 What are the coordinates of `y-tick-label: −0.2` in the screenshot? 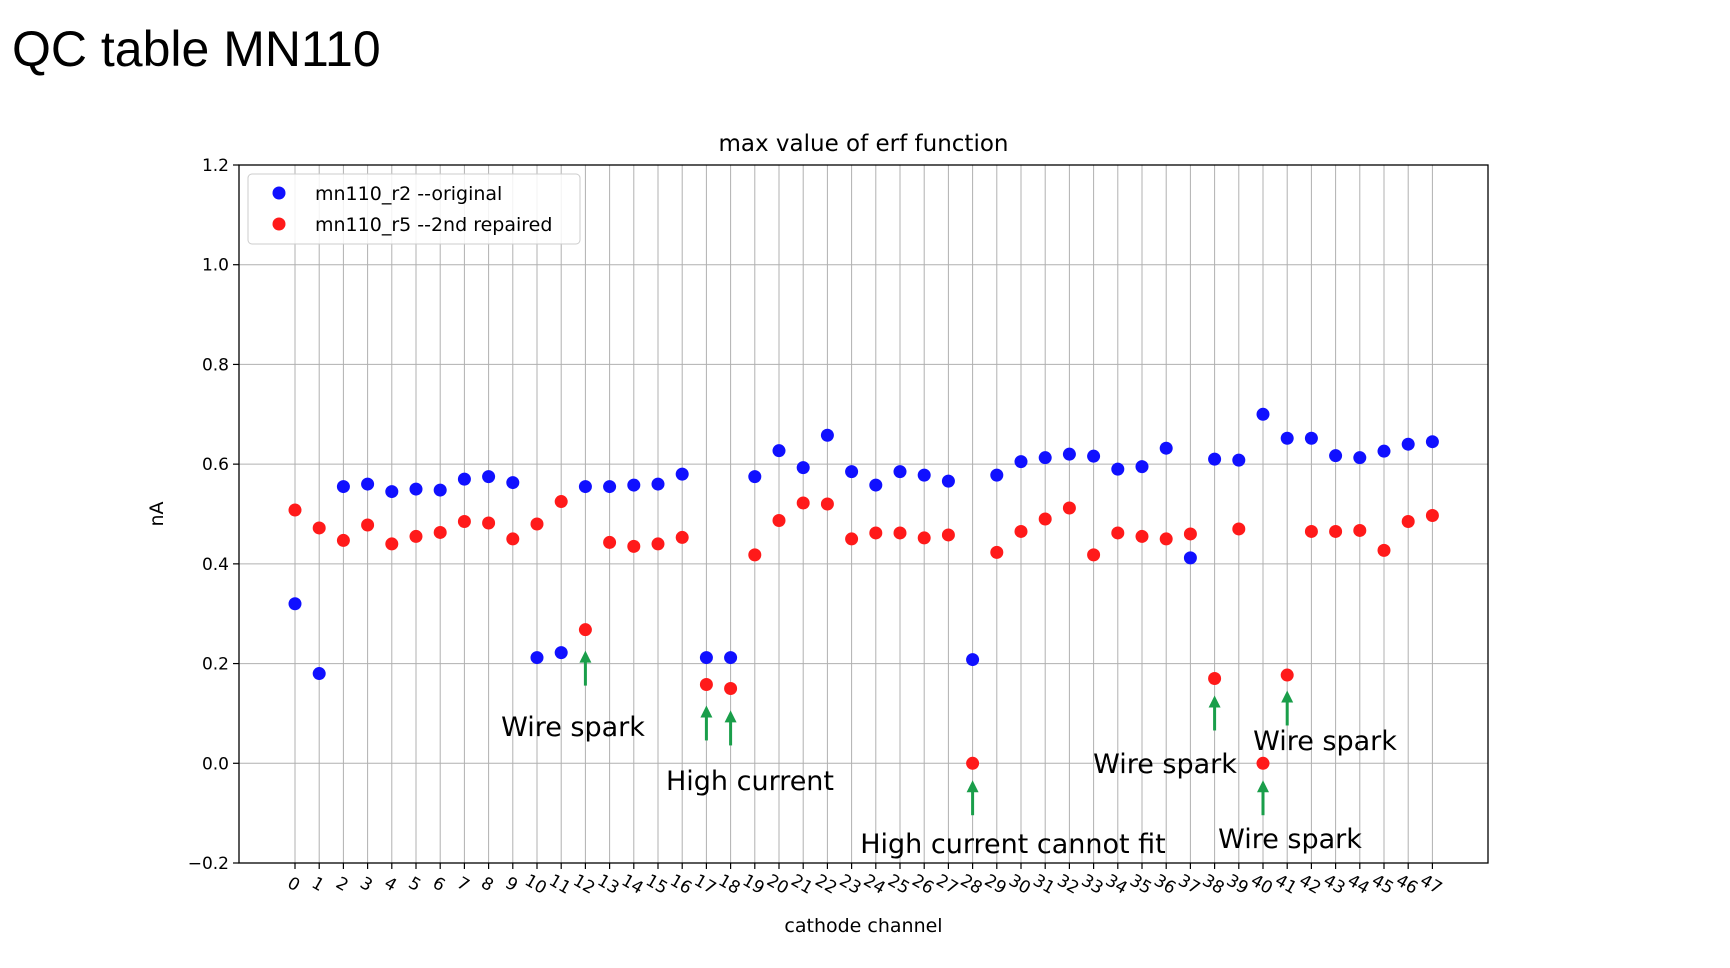 It's located at (208, 864).